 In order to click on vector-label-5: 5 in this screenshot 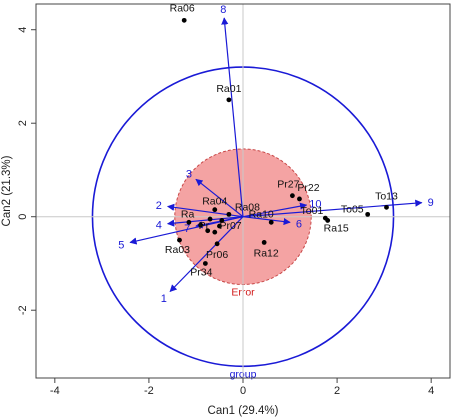, I will do `click(121, 245)`.